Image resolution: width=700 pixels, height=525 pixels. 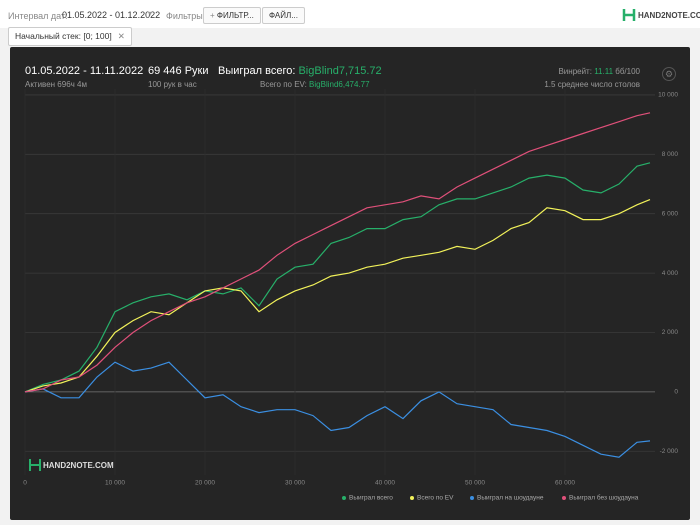 I want to click on active-time: Активен 696ч 4м, so click(x=56, y=84).